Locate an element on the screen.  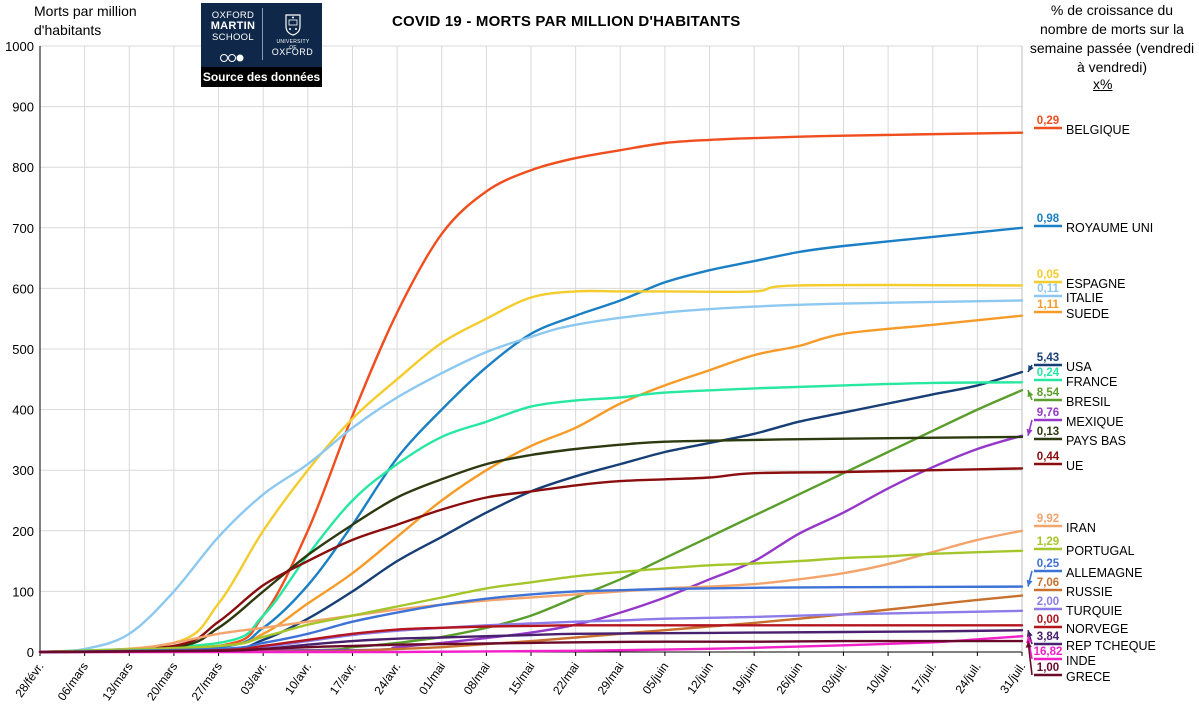
legend-entry-ue: 0,44 UE is located at coordinates (1058, 462).